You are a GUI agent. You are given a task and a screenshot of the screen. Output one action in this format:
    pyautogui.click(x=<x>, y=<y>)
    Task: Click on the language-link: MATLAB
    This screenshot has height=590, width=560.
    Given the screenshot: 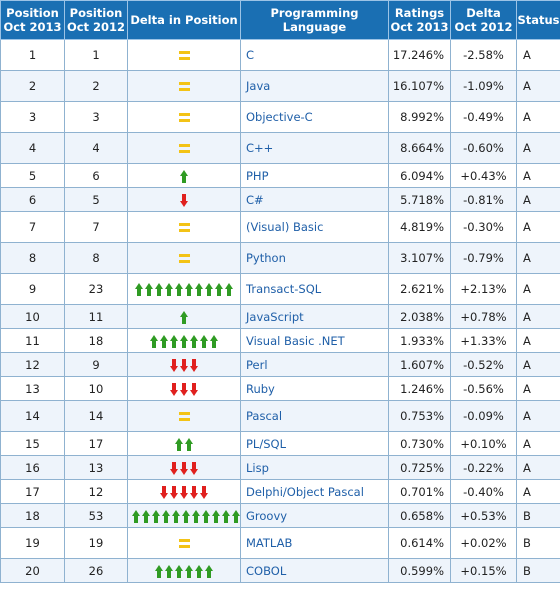 What is the action you would take?
    pyautogui.click(x=314, y=543)
    